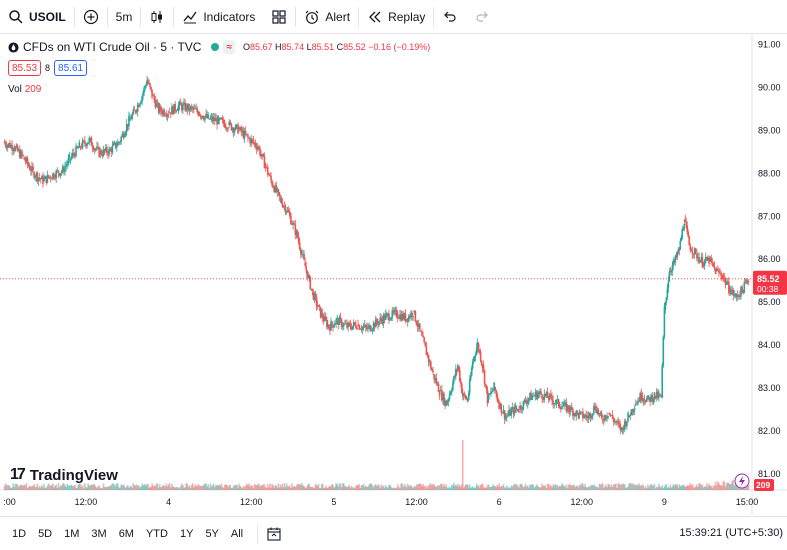  I want to click on range-1y: 1Y, so click(186, 533).